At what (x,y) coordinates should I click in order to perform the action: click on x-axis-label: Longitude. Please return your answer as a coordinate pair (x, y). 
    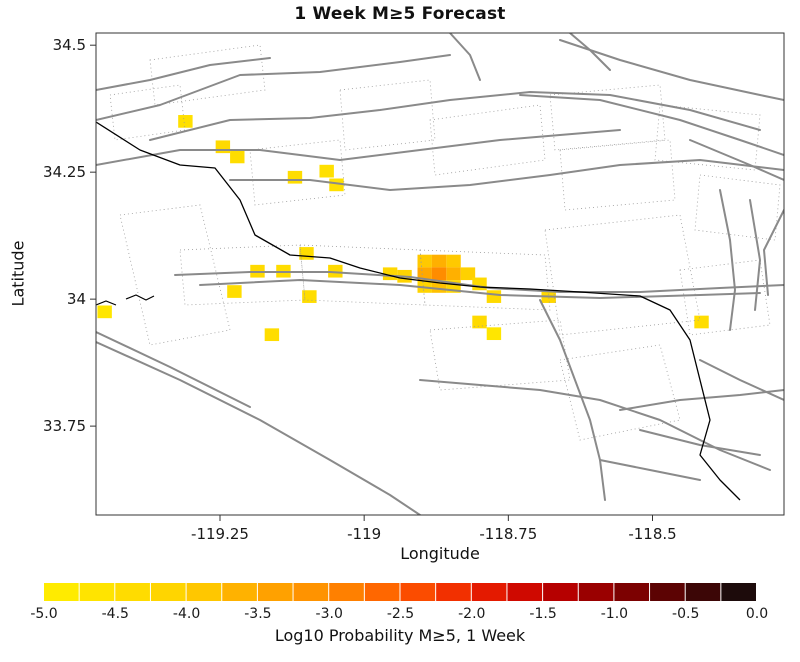
    Looking at the image, I should click on (440, 553).